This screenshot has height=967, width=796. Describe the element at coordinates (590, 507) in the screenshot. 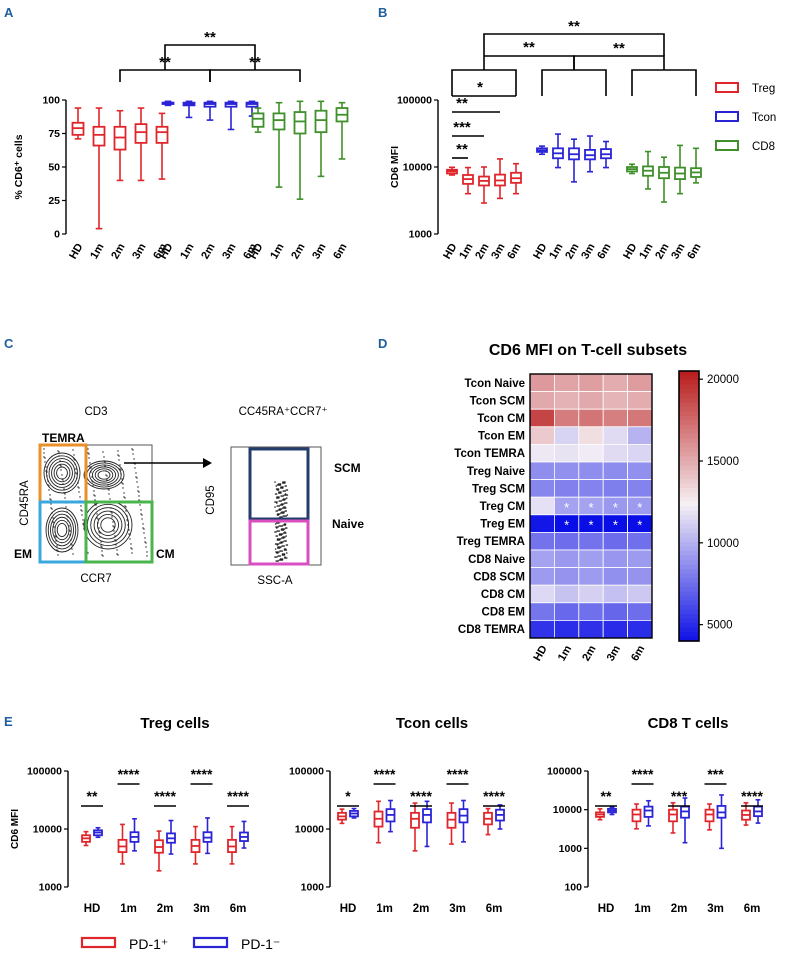

I see `heatmap-star: *` at that location.